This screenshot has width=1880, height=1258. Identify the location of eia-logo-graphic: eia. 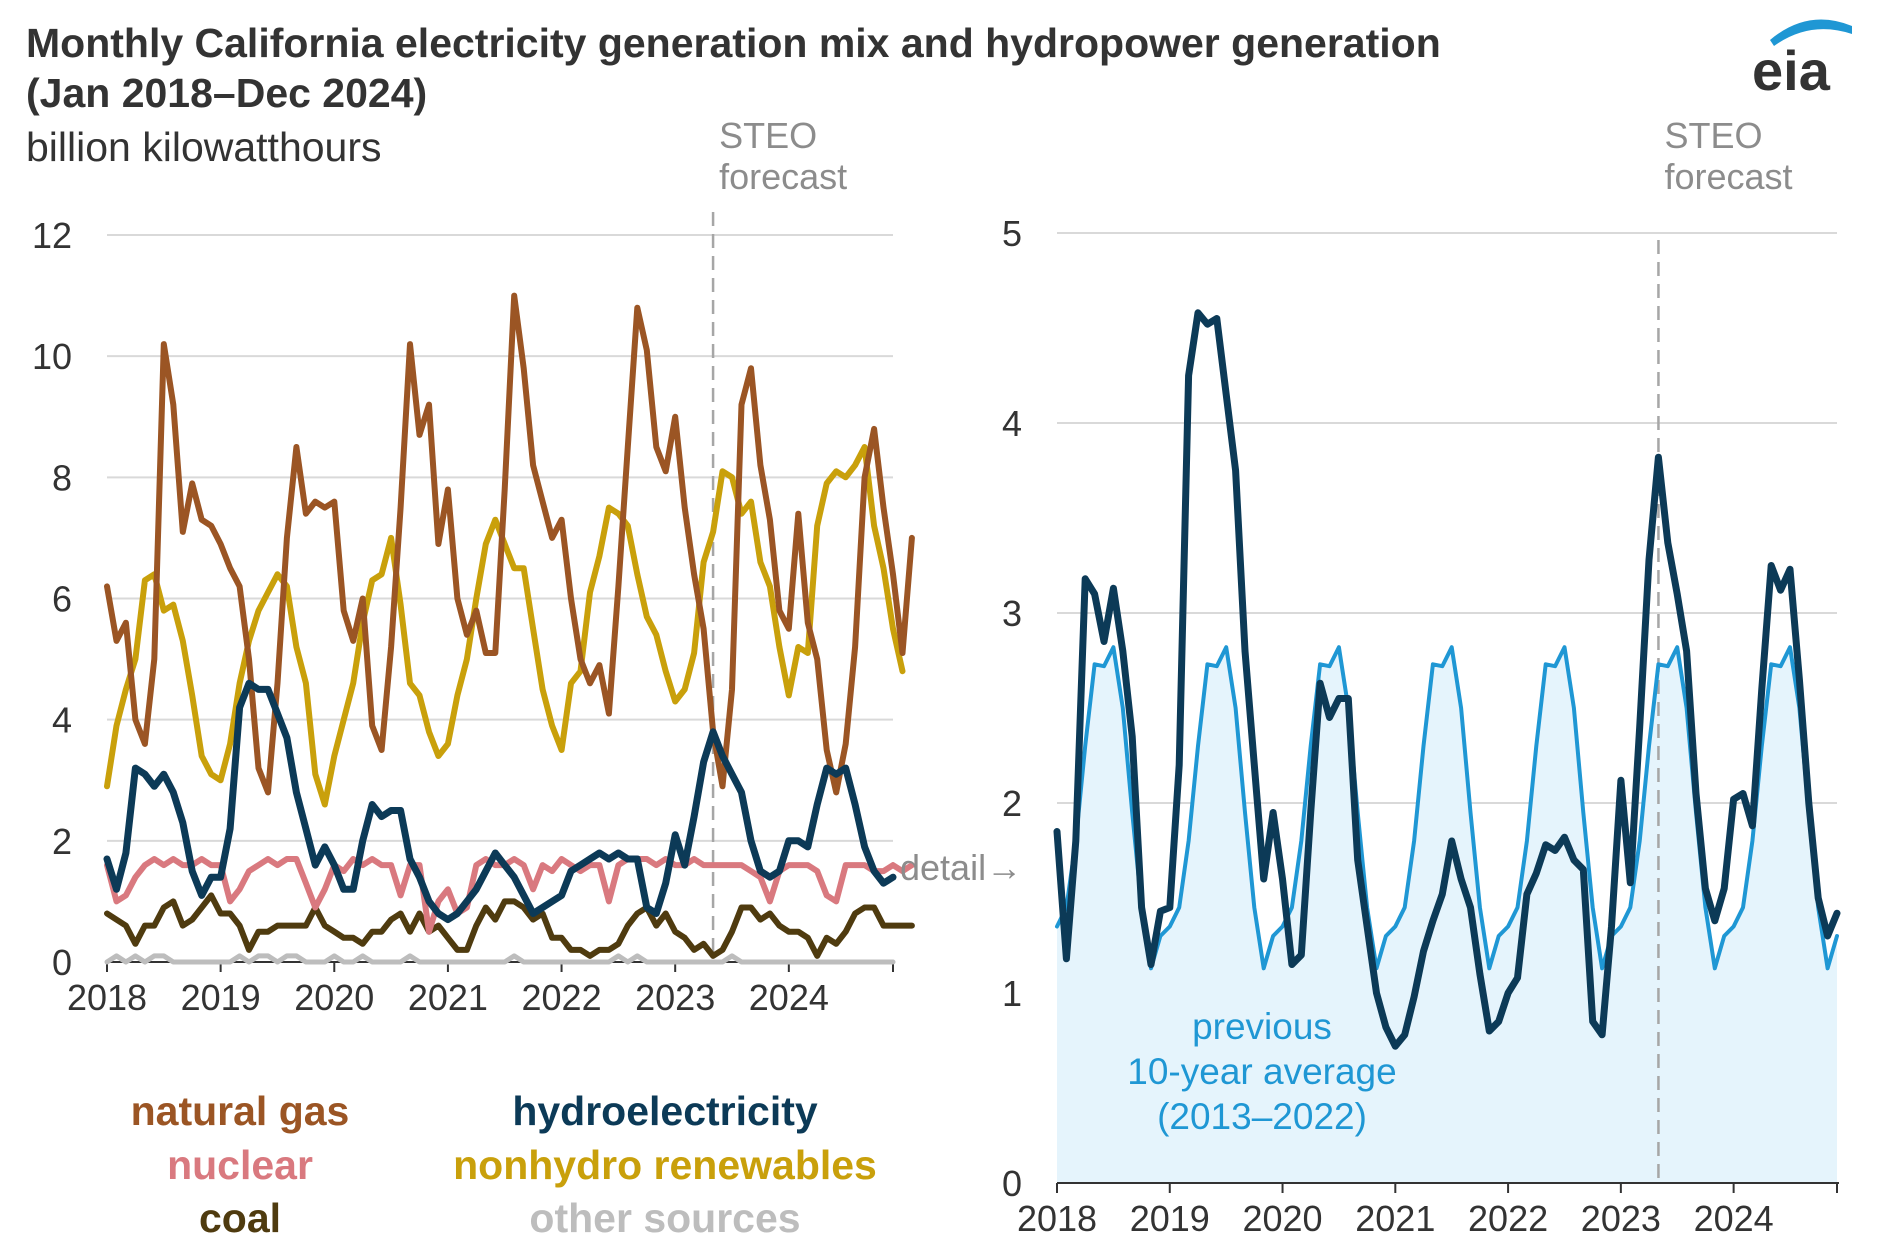
(1802, 60).